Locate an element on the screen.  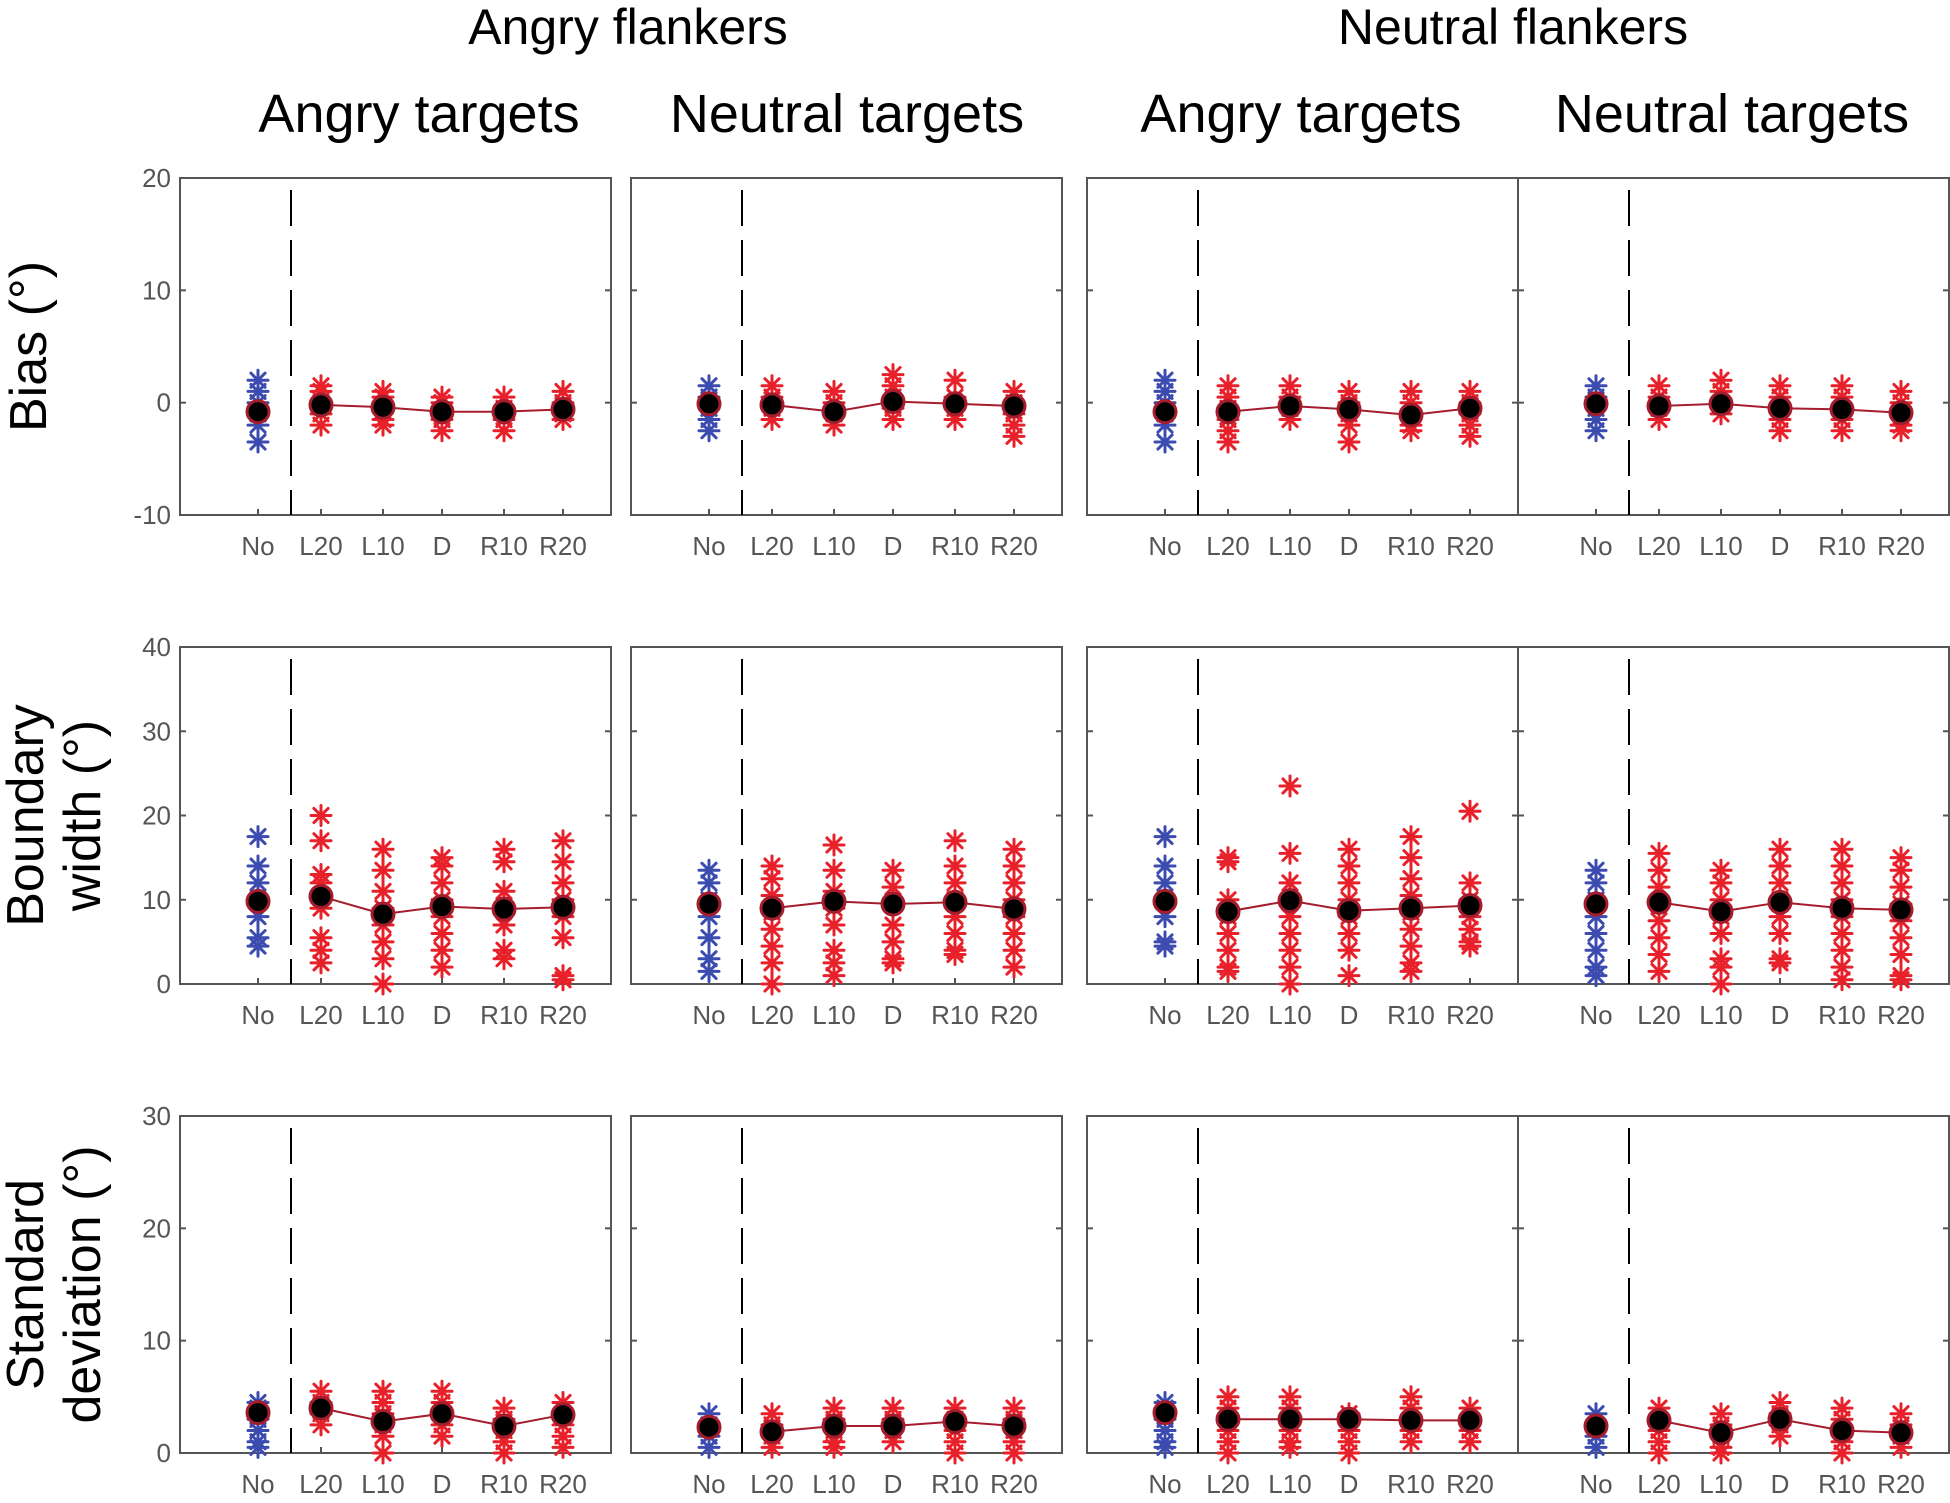
panel-r0-c0: No L20 L10 D R10 R20 is located at coordinates (395, 369).